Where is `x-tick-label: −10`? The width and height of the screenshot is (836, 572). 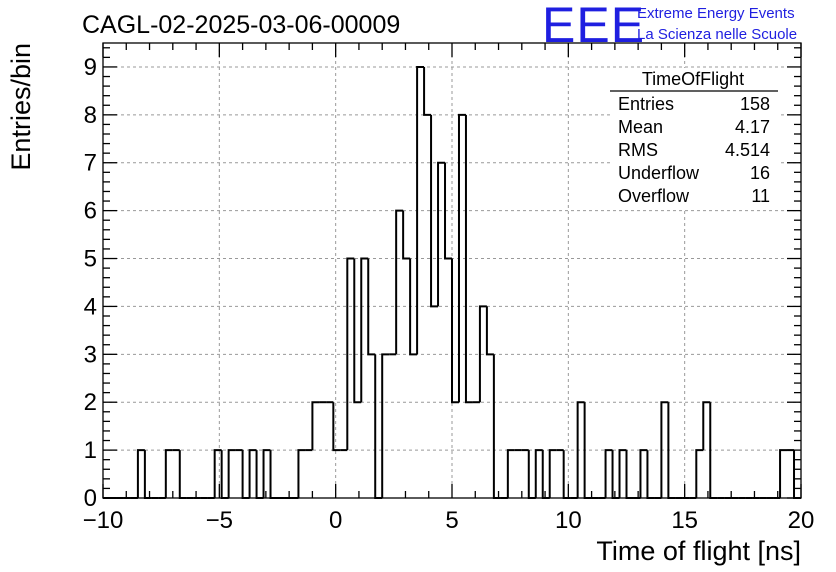
x-tick-label: −10 is located at coordinates (103, 520).